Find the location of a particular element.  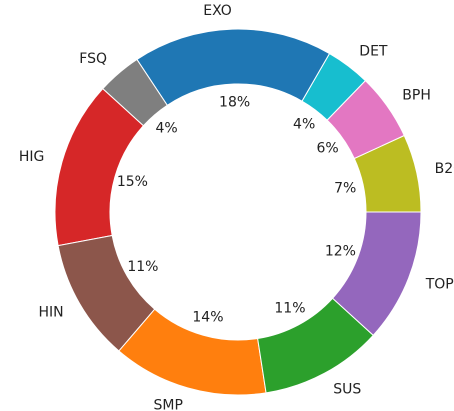

category-label: EXO is located at coordinates (217, 11).